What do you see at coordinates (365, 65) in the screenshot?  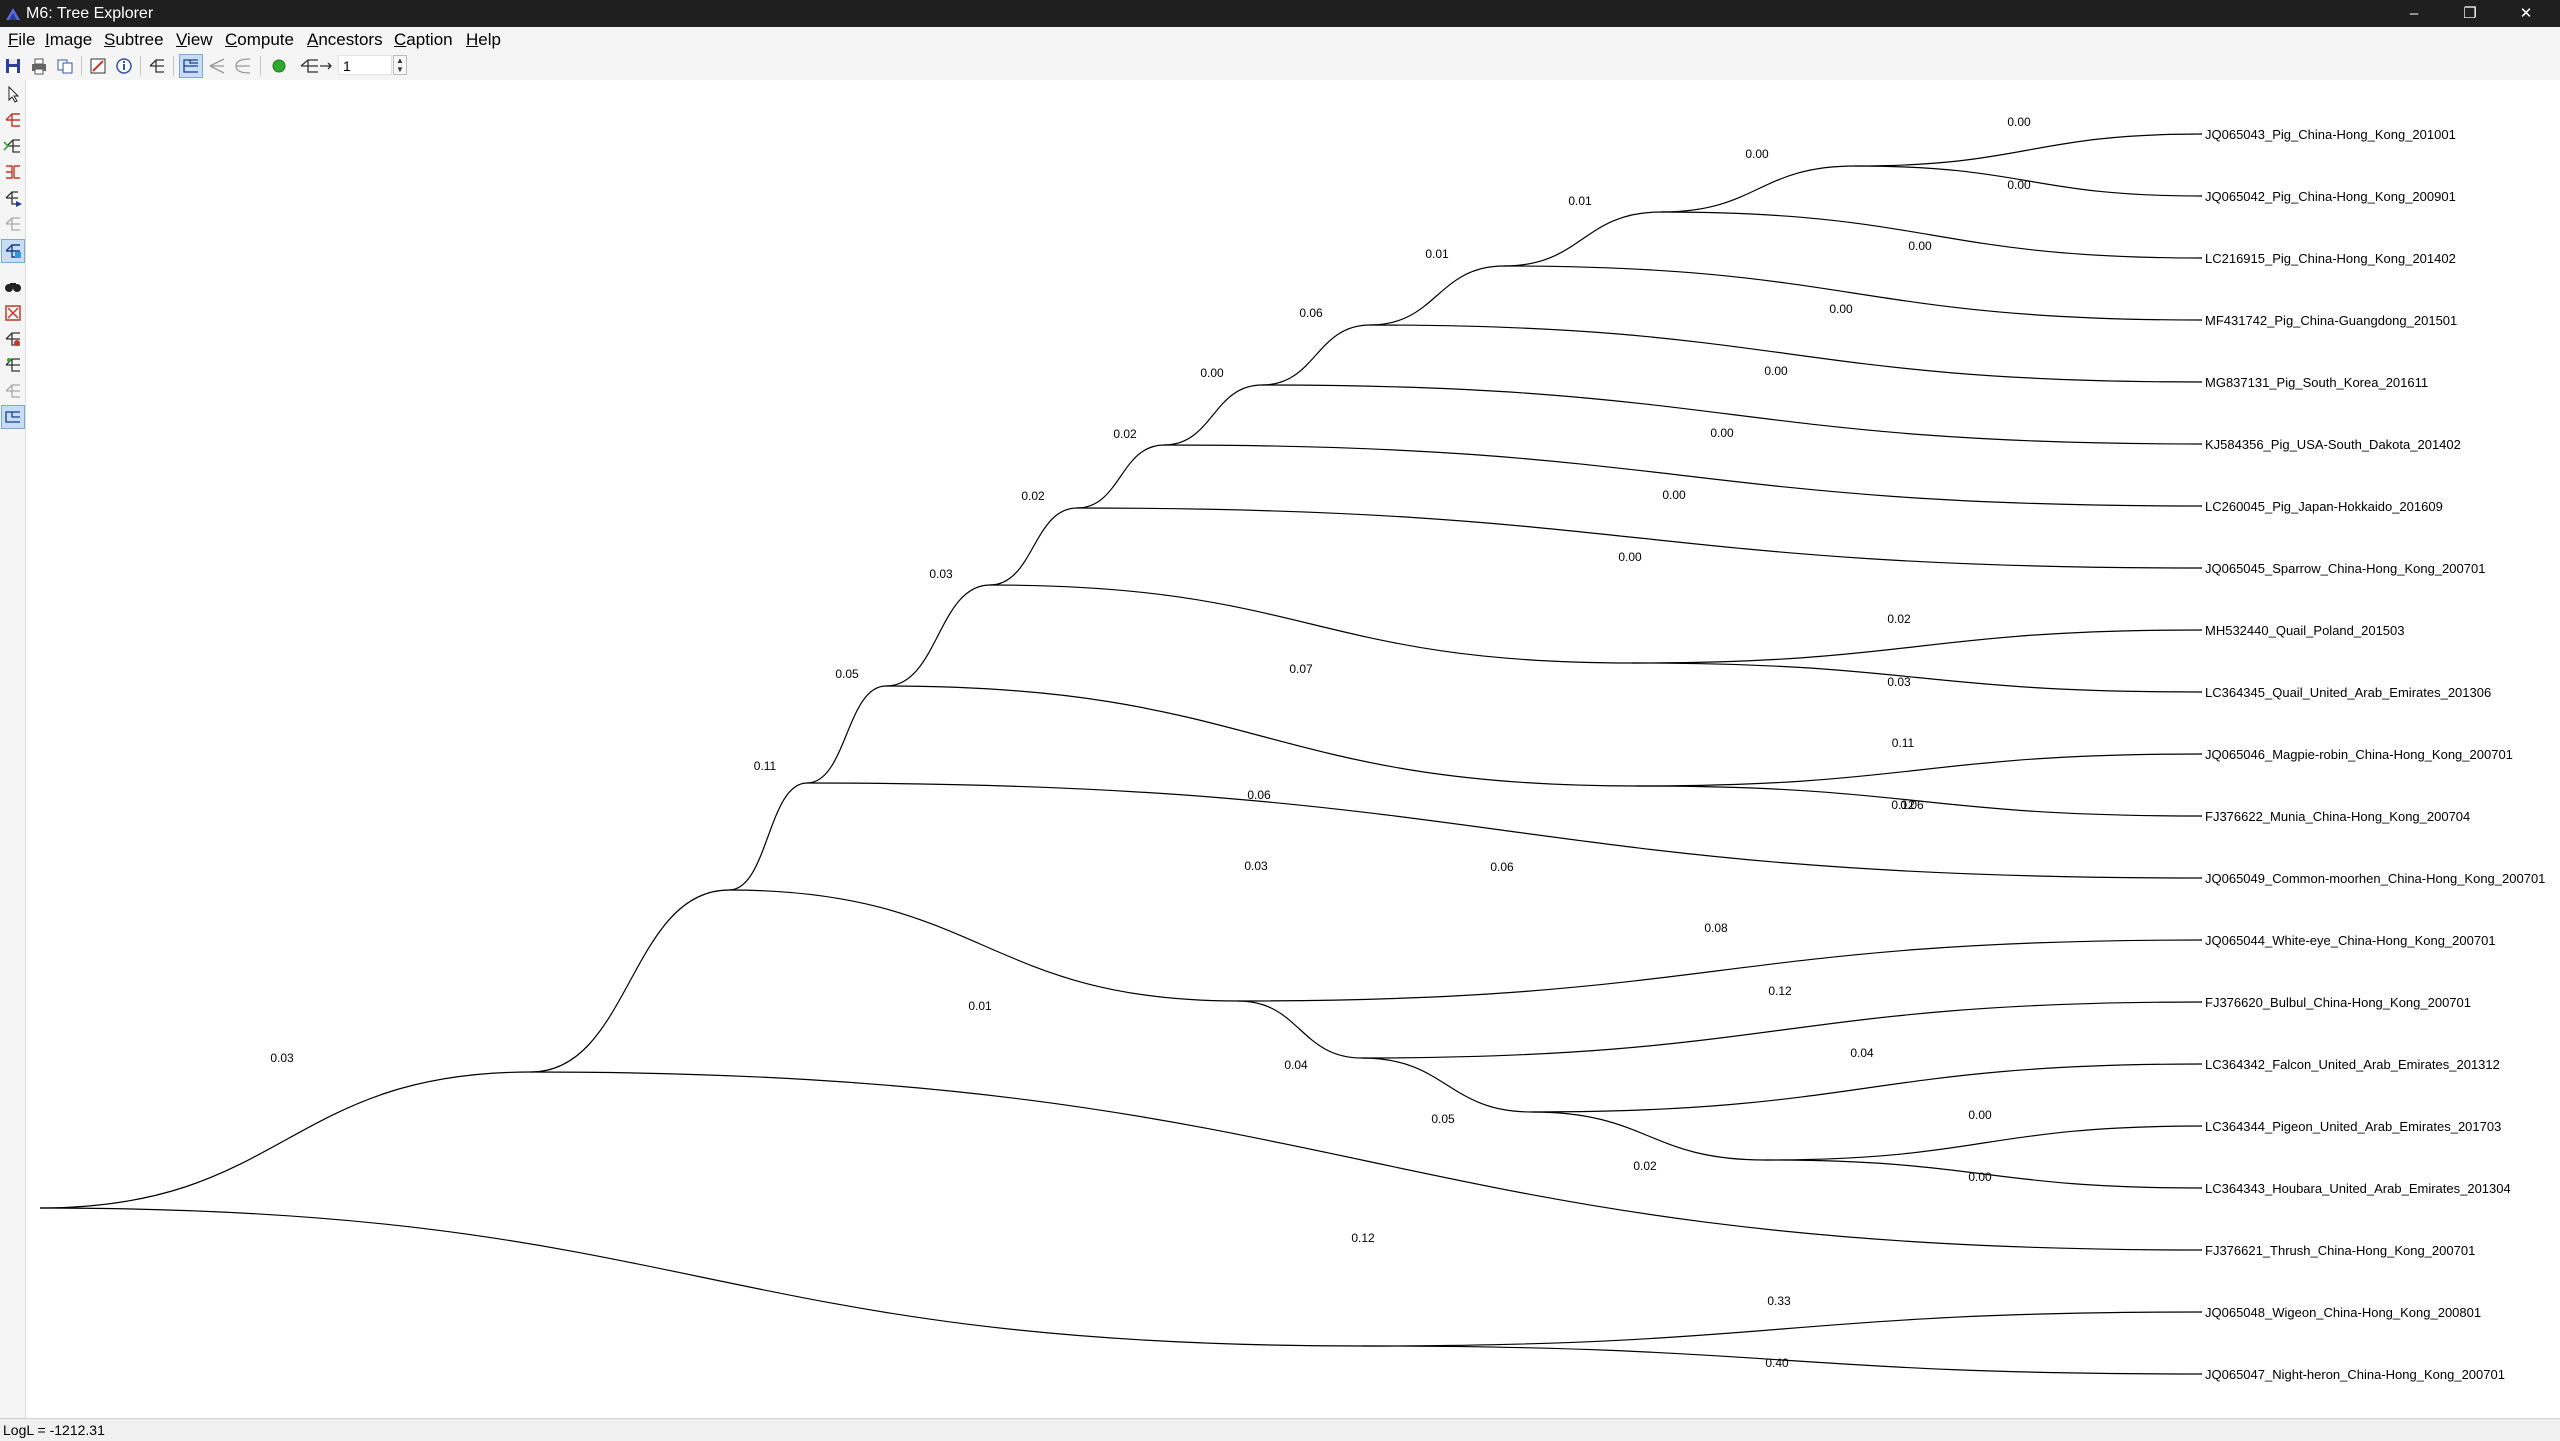 I see `zoom-input: 1` at bounding box center [365, 65].